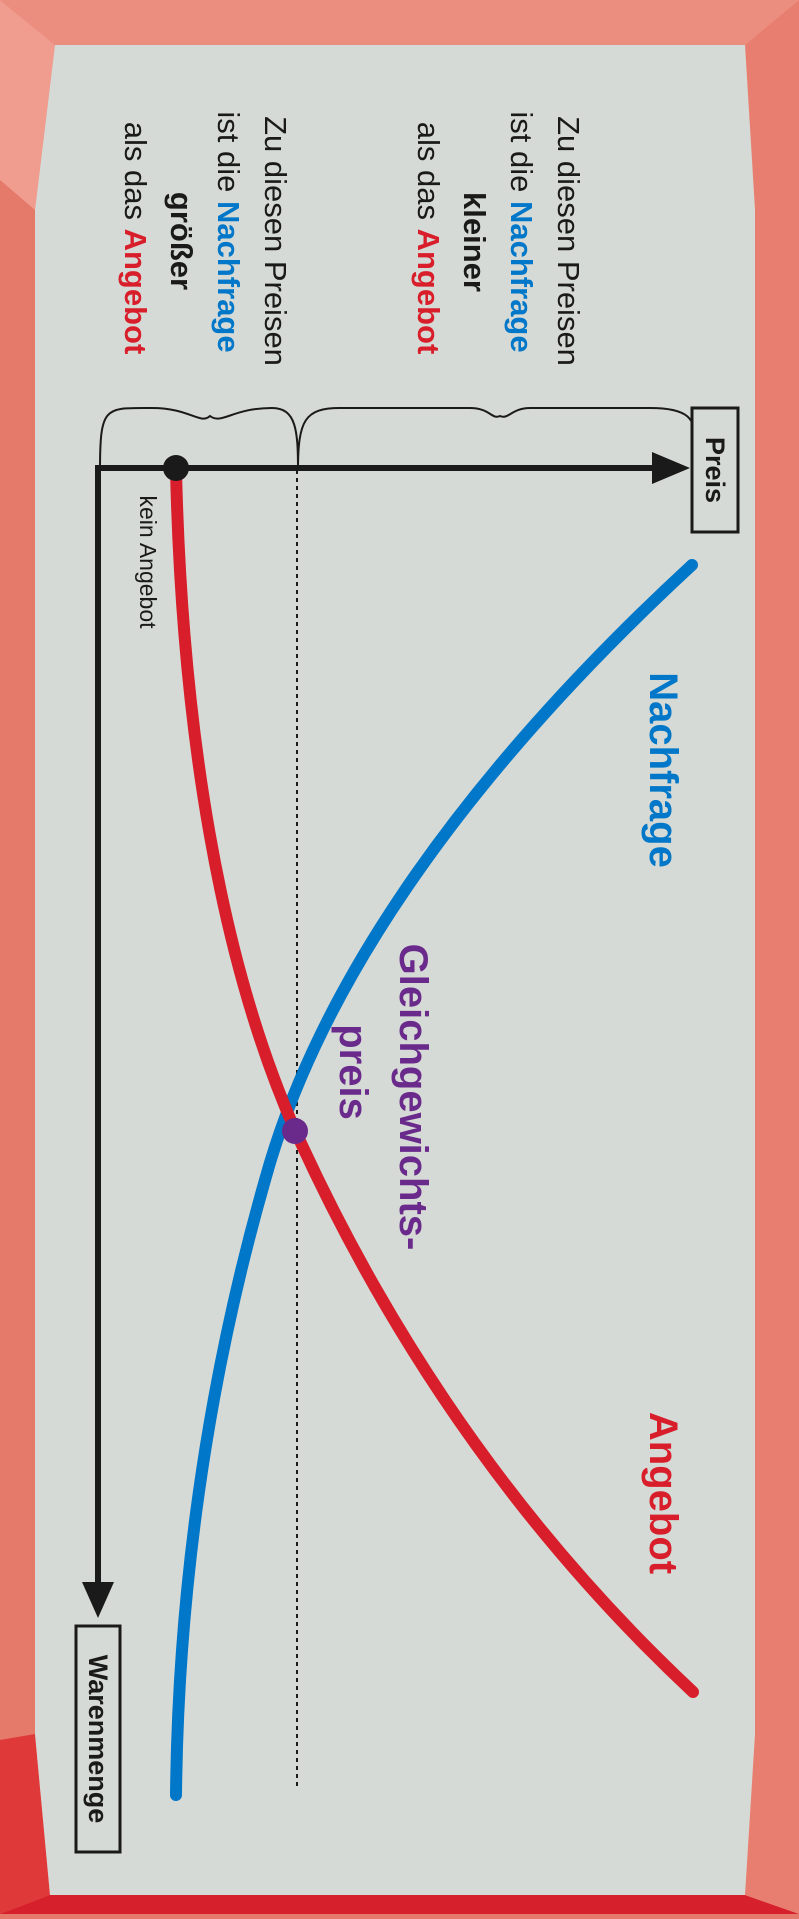 Image resolution: width=799 pixels, height=1919 pixels. I want to click on x-axis-arrow, so click(671, 468).